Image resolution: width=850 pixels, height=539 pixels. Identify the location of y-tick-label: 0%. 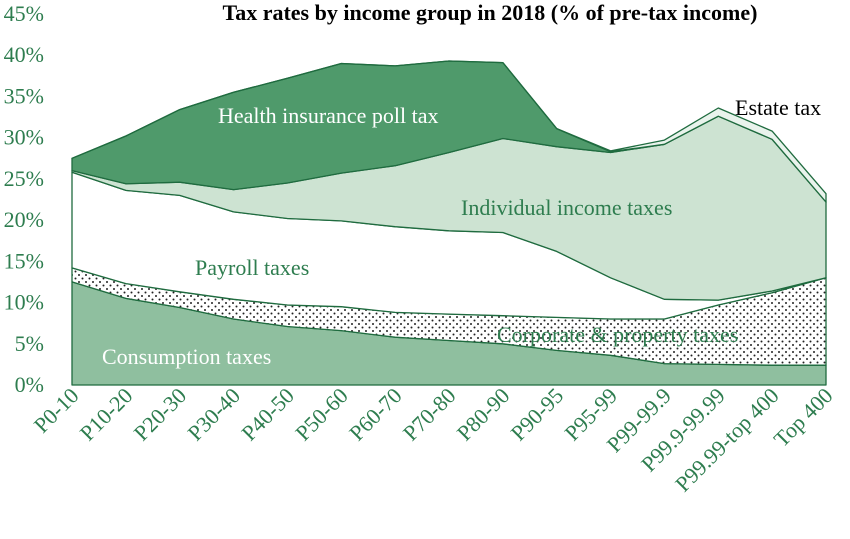
(29, 384).